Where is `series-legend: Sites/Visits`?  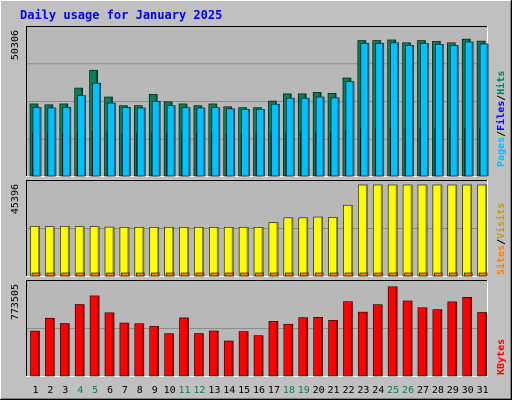 series-legend: Sites/Visits is located at coordinates (501, 239).